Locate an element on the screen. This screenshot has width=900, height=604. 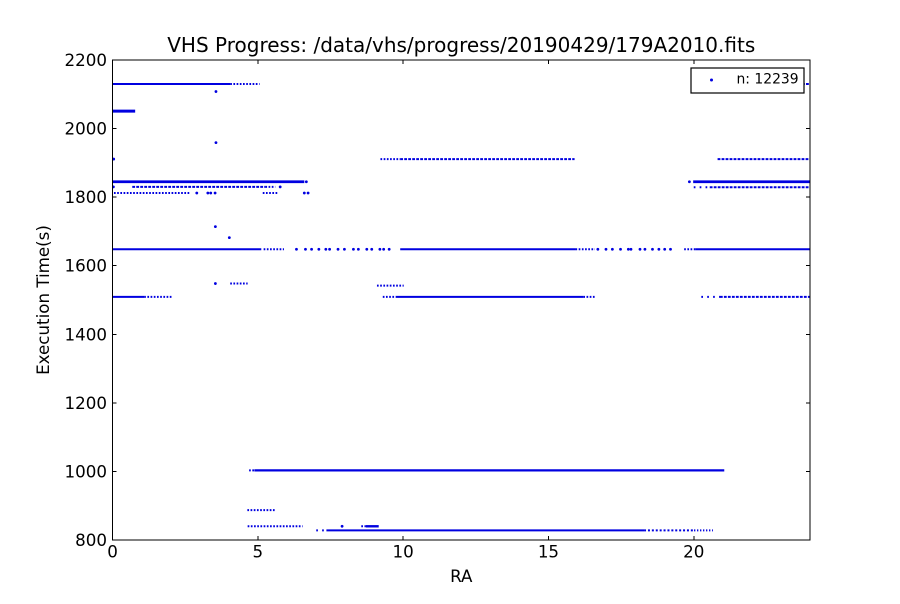
legend-box is located at coordinates (747, 80).